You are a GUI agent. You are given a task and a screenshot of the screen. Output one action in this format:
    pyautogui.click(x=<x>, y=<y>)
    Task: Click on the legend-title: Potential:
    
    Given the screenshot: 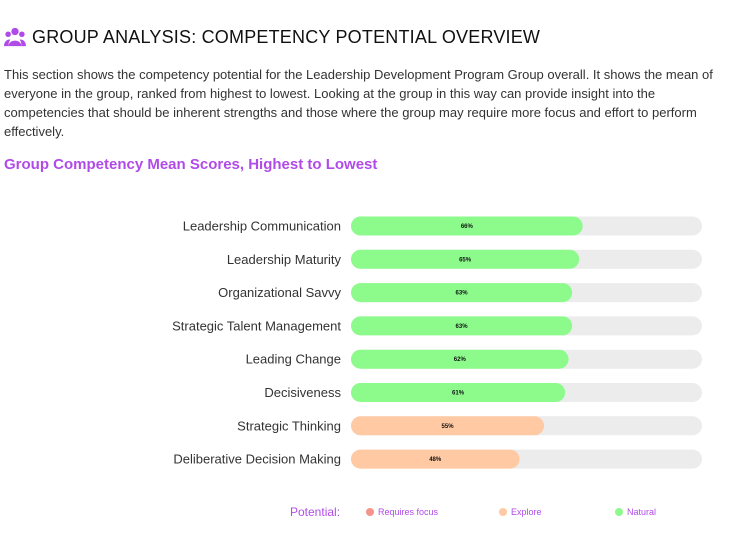 What is the action you would take?
    pyautogui.click(x=315, y=512)
    